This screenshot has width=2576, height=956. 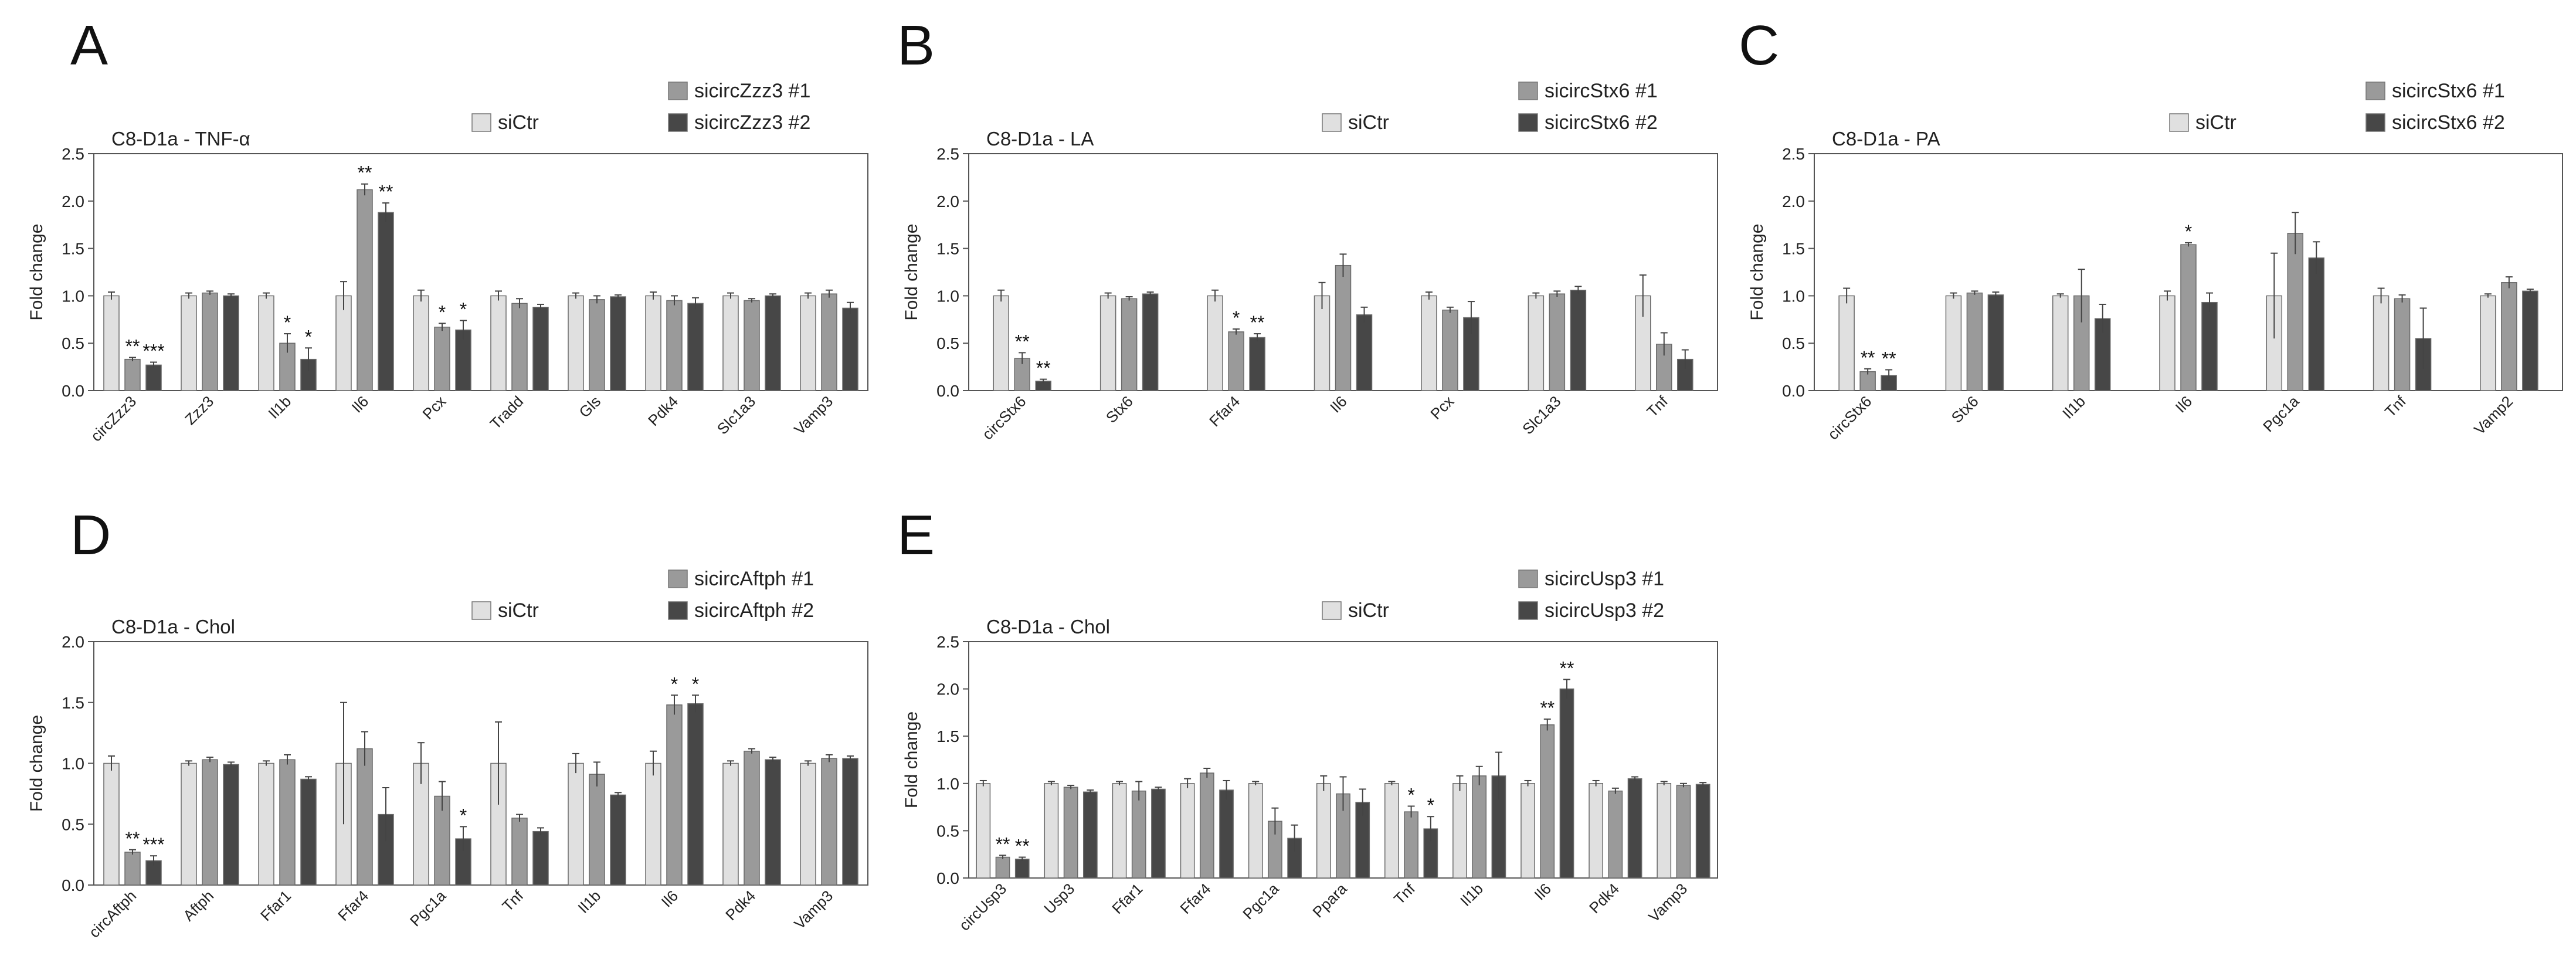 I want to click on bar-group-Slc1a3, so click(x=1557, y=338).